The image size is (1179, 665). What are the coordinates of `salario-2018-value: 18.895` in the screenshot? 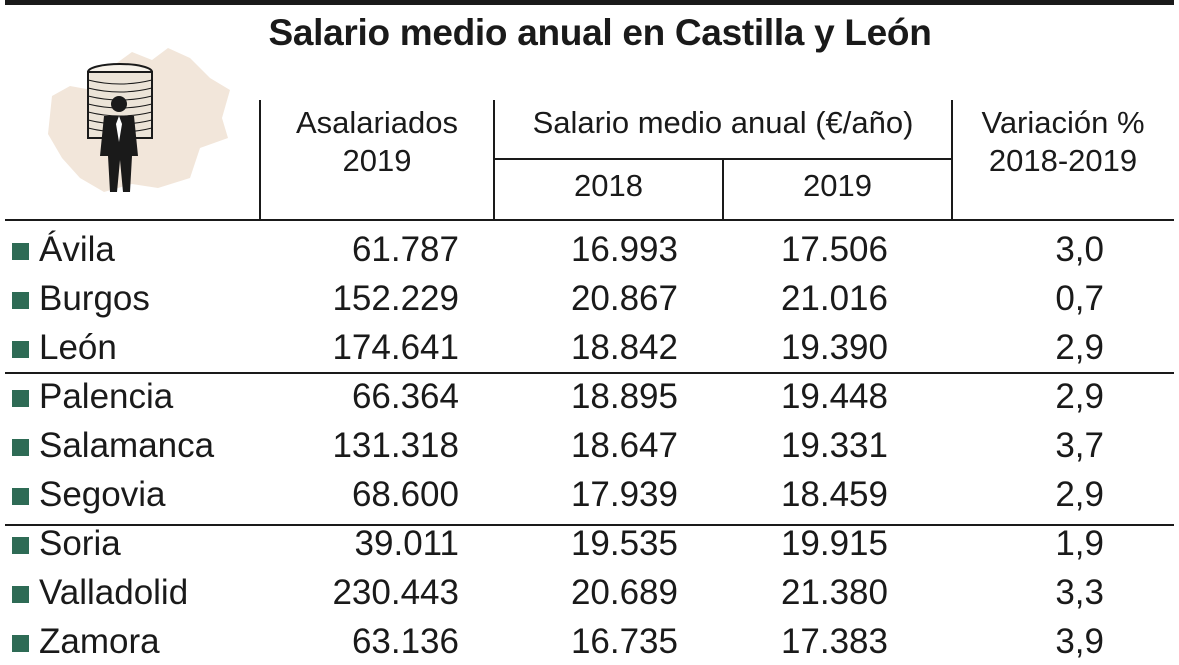 It's located at (624, 396).